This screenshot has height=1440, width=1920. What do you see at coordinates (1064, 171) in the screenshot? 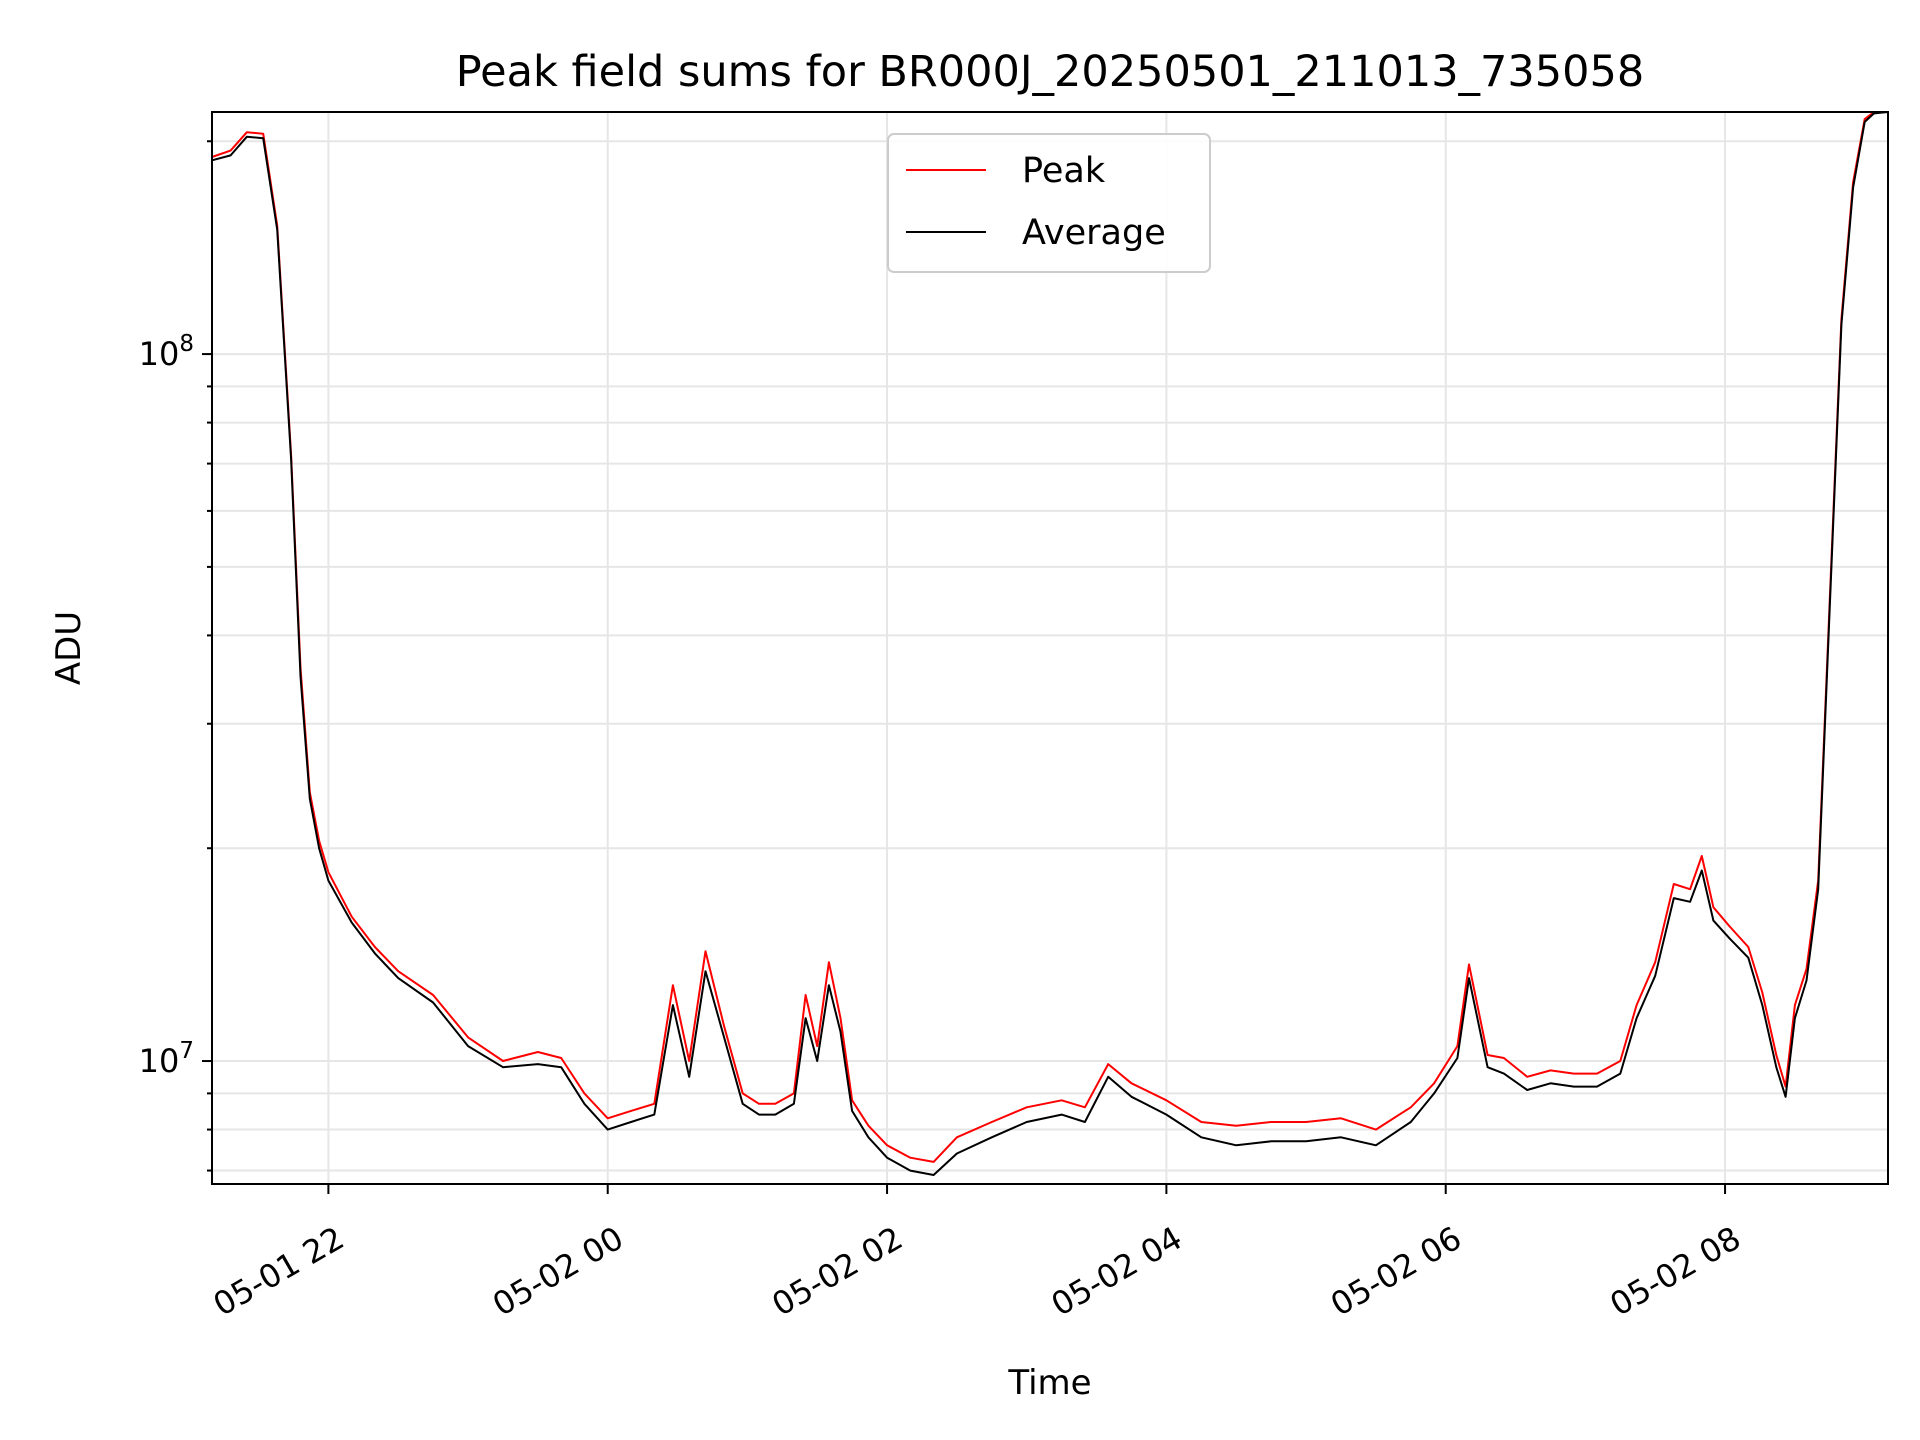
I see `legend-label-peak: Peak` at bounding box center [1064, 171].